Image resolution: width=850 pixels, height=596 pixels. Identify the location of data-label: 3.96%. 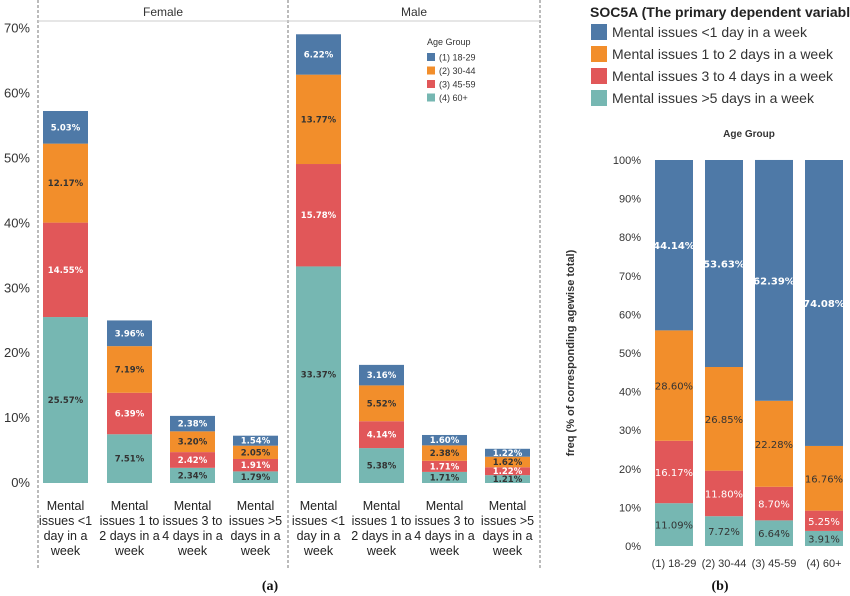
(130, 334).